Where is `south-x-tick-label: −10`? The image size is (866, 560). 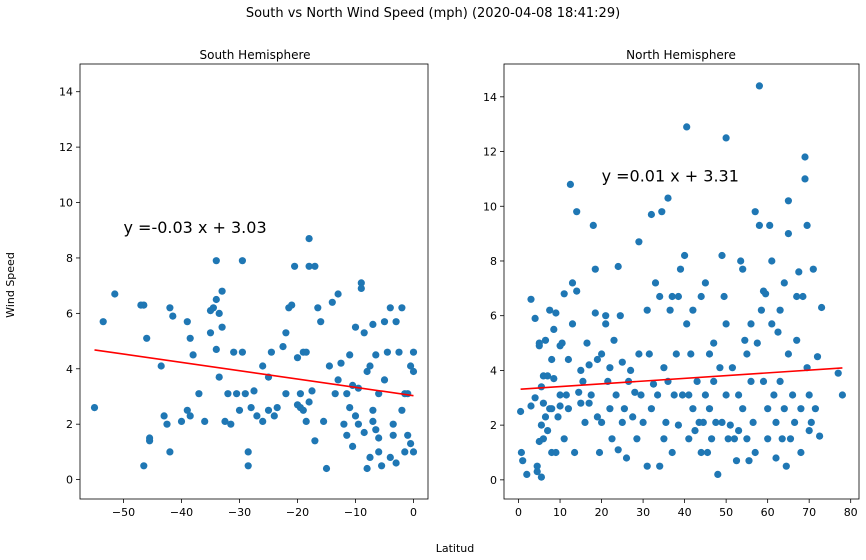 south-x-tick-label: −10 is located at coordinates (355, 512).